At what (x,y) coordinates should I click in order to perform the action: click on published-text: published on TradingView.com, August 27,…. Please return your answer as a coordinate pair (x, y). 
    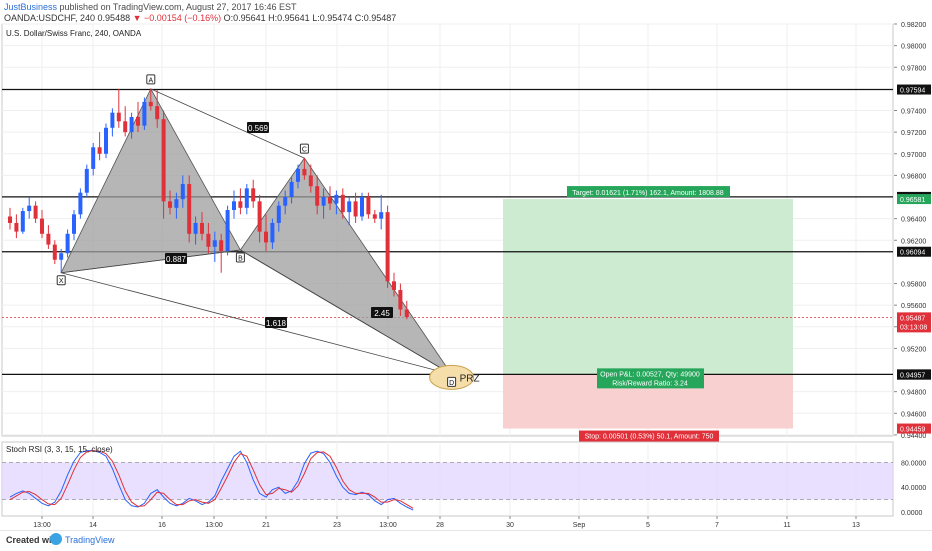
    Looking at the image, I should click on (178, 7).